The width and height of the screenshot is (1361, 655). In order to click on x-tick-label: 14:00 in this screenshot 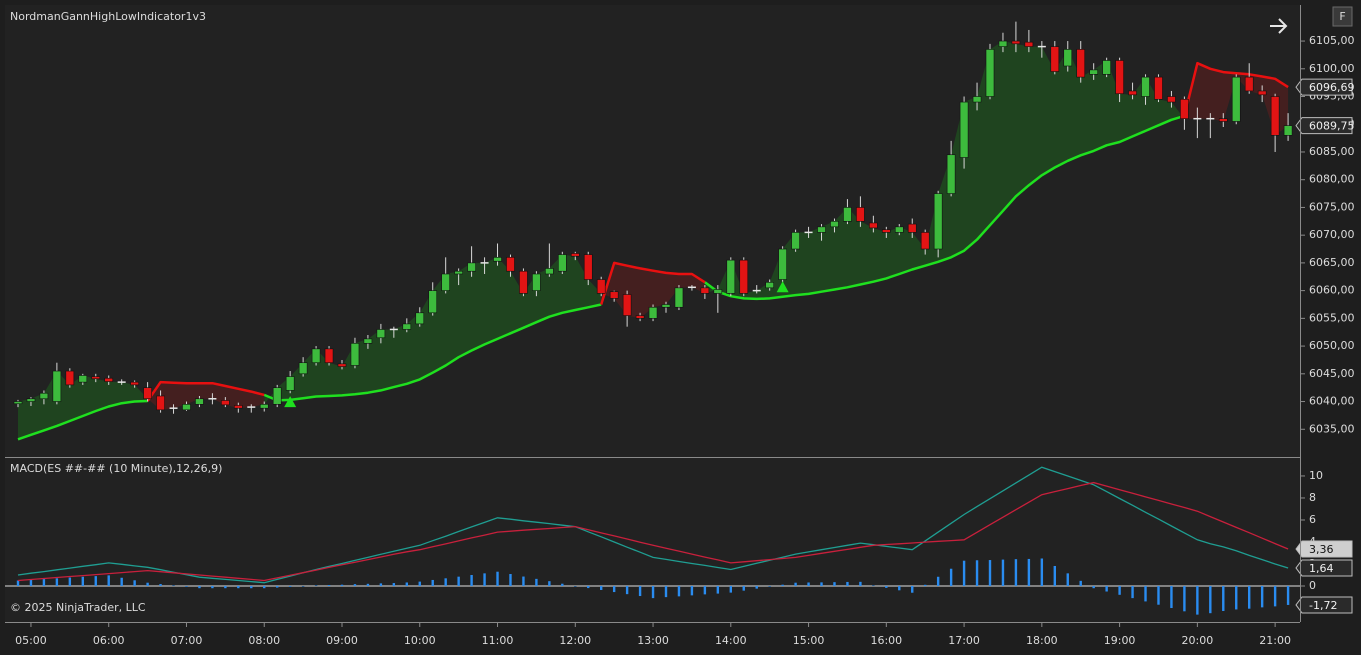, I will do `click(731, 640)`.